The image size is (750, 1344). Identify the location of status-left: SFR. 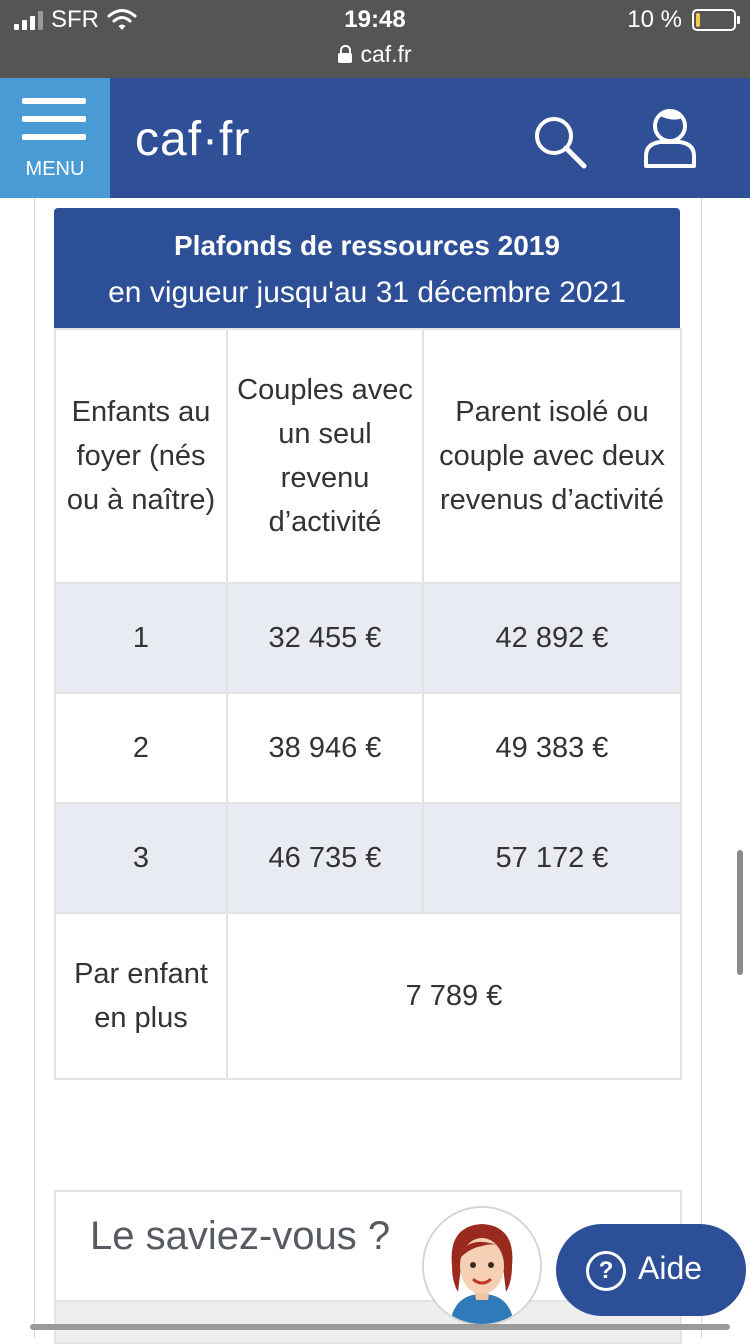
(75, 20).